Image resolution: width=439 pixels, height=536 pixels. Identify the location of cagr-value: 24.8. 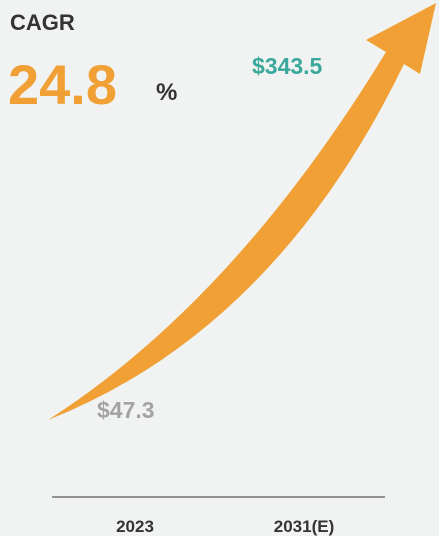
(62, 84).